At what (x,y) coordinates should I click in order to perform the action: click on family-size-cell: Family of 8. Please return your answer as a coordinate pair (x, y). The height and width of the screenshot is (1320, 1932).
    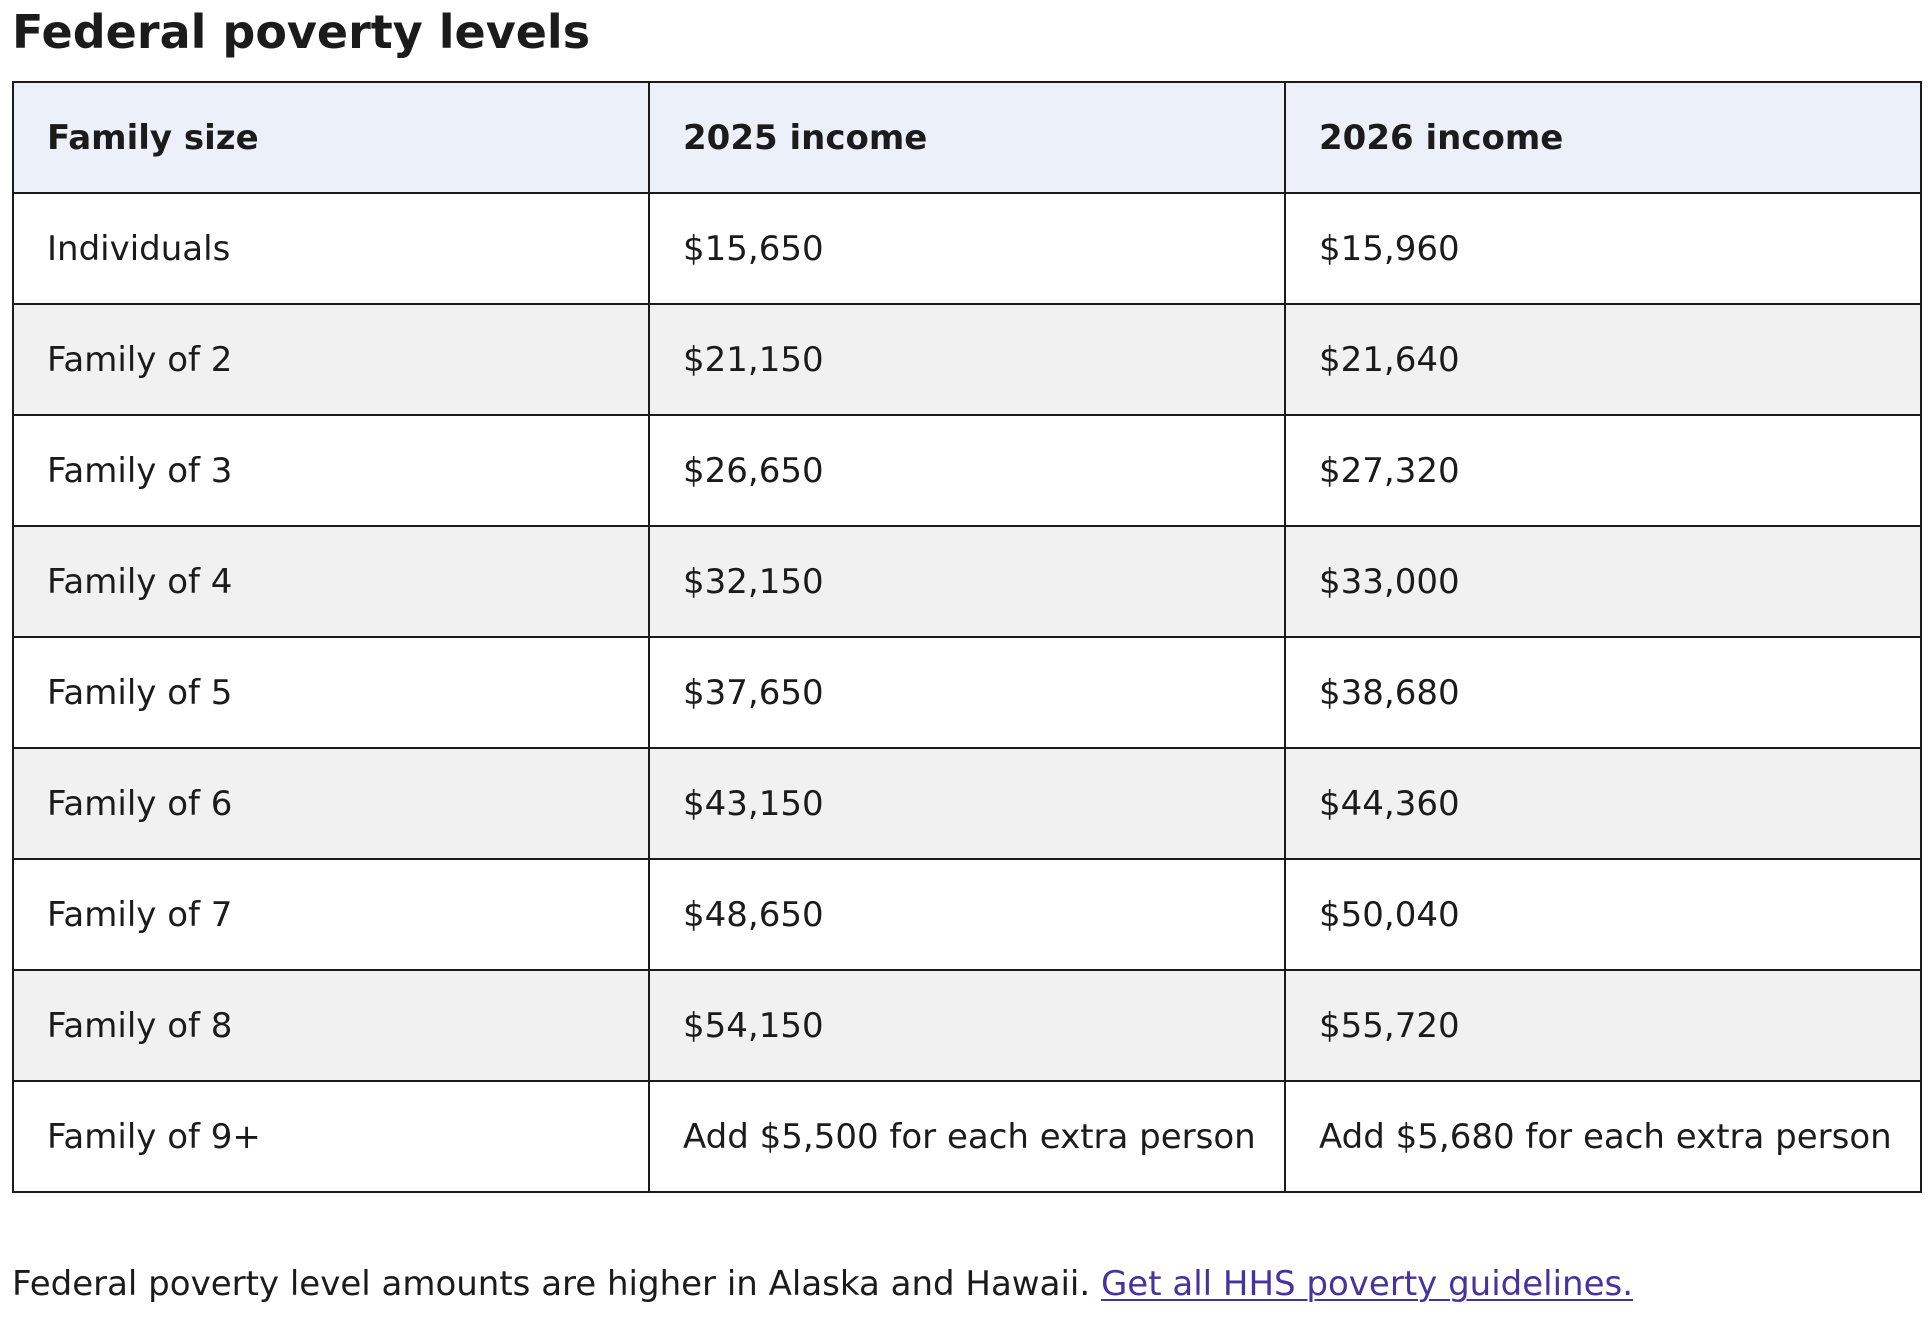
    Looking at the image, I should click on (331, 1025).